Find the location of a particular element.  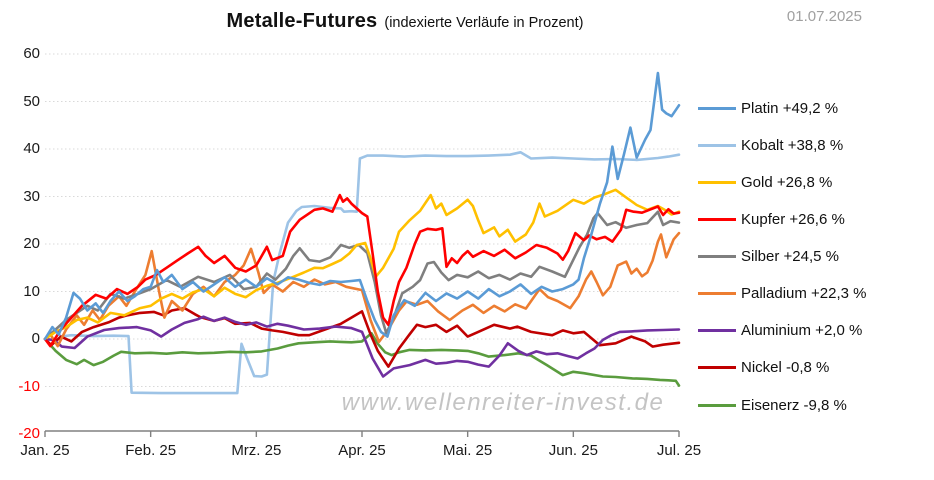

legend-label: Kupfer +26,6 % is located at coordinates (793, 219).